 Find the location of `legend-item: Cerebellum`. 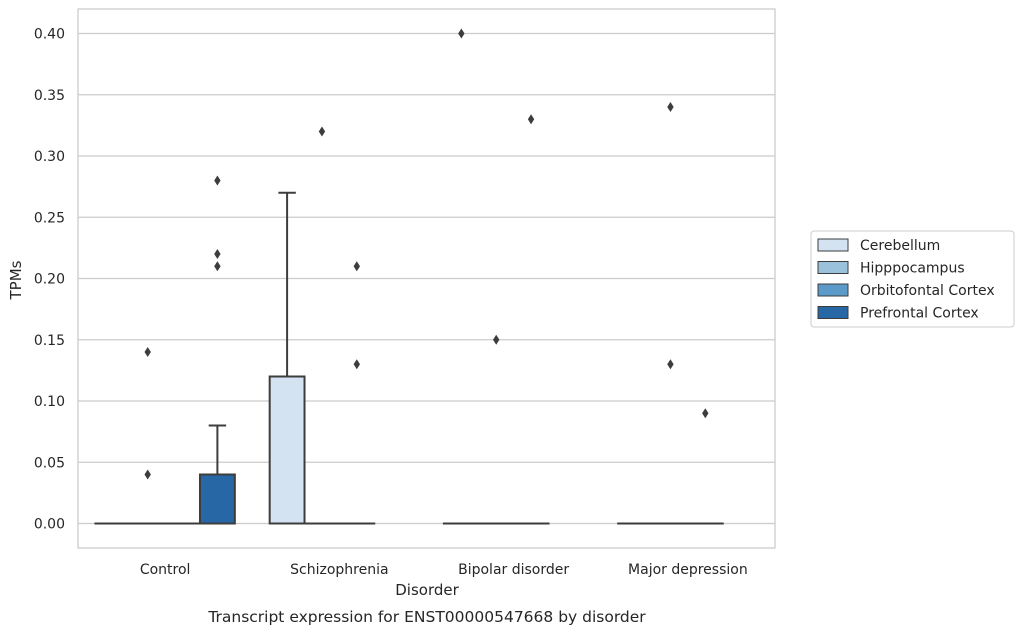

legend-item: Cerebellum is located at coordinates (878, 246).